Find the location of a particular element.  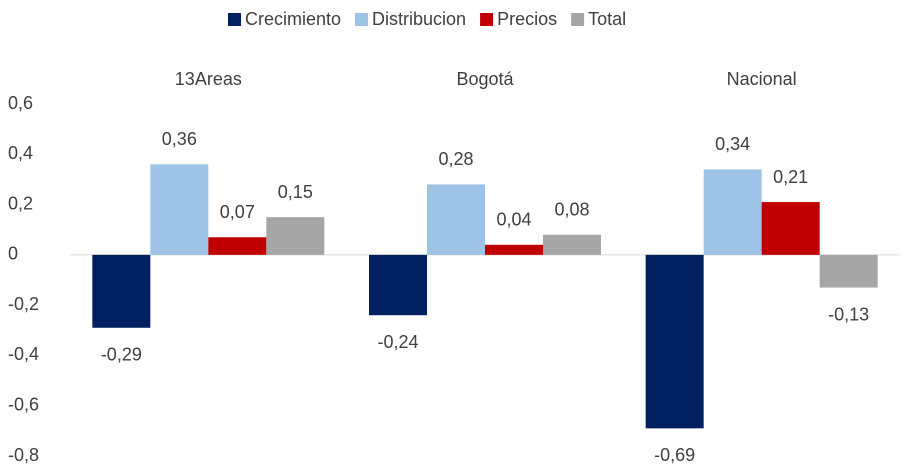

value-label: 0,34 is located at coordinates (732, 144).